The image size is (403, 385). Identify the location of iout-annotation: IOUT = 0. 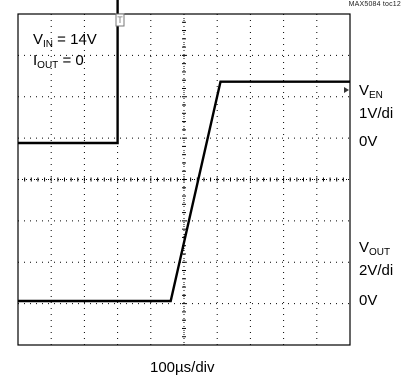
(58, 61).